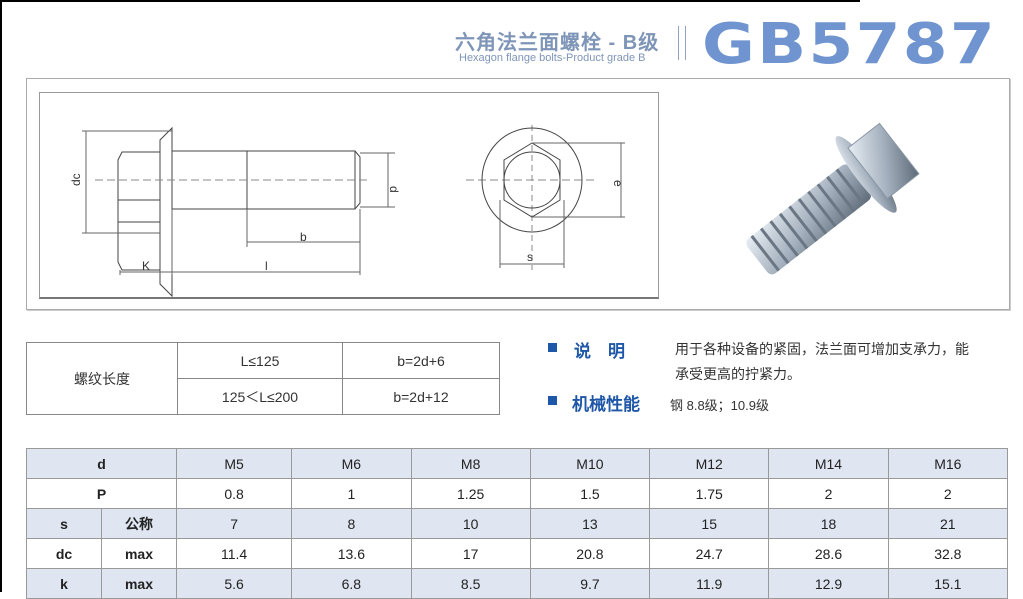 The height and width of the screenshot is (599, 1023). Describe the element at coordinates (64, 523) in the screenshot. I see `param-cell: s` at that location.